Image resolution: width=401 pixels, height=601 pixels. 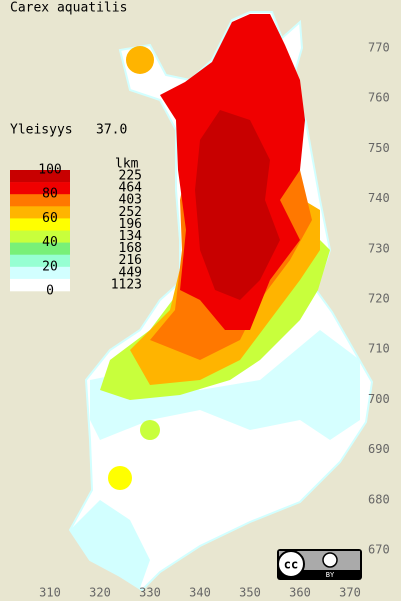 I want to click on legend-limit: 40, so click(x=50, y=242).